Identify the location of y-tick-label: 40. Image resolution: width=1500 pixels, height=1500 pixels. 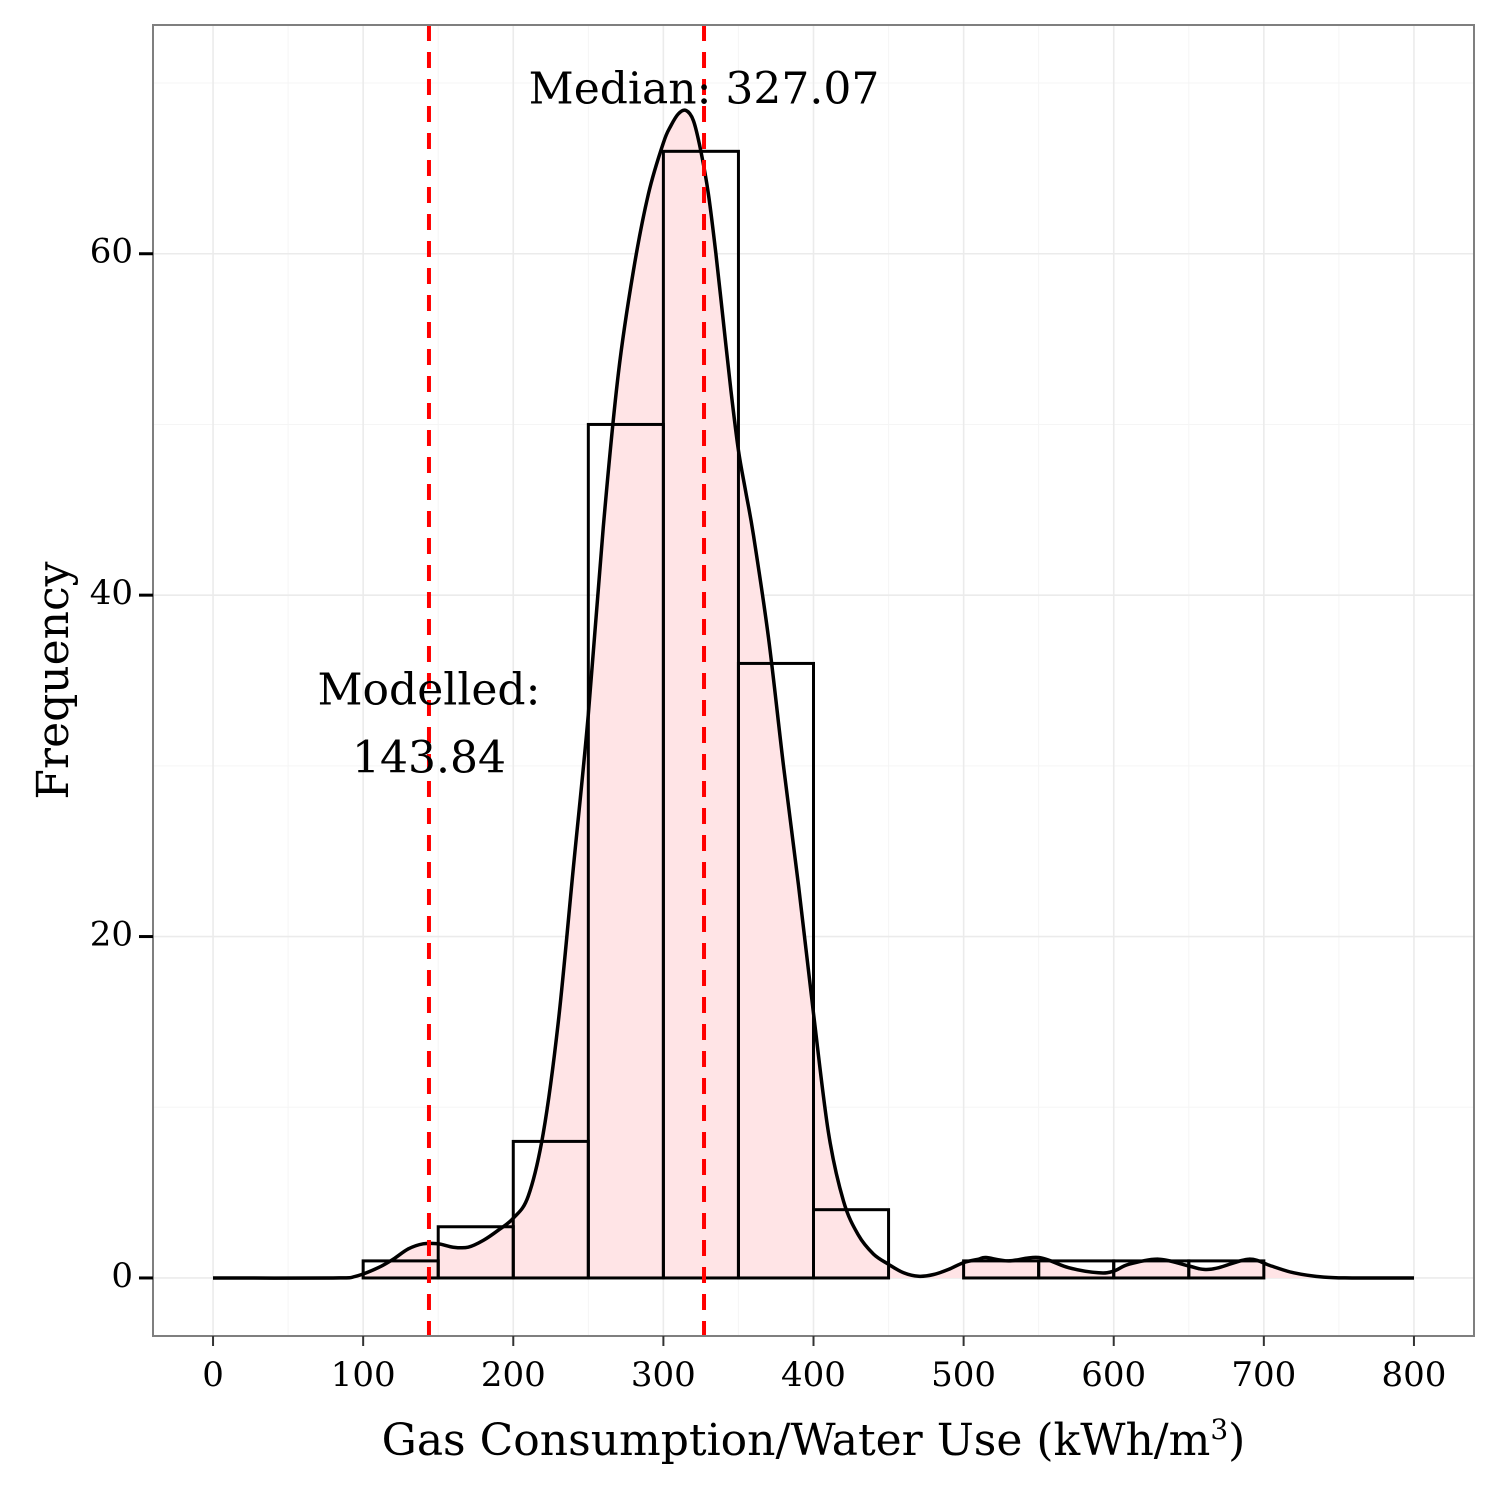
(111, 593).